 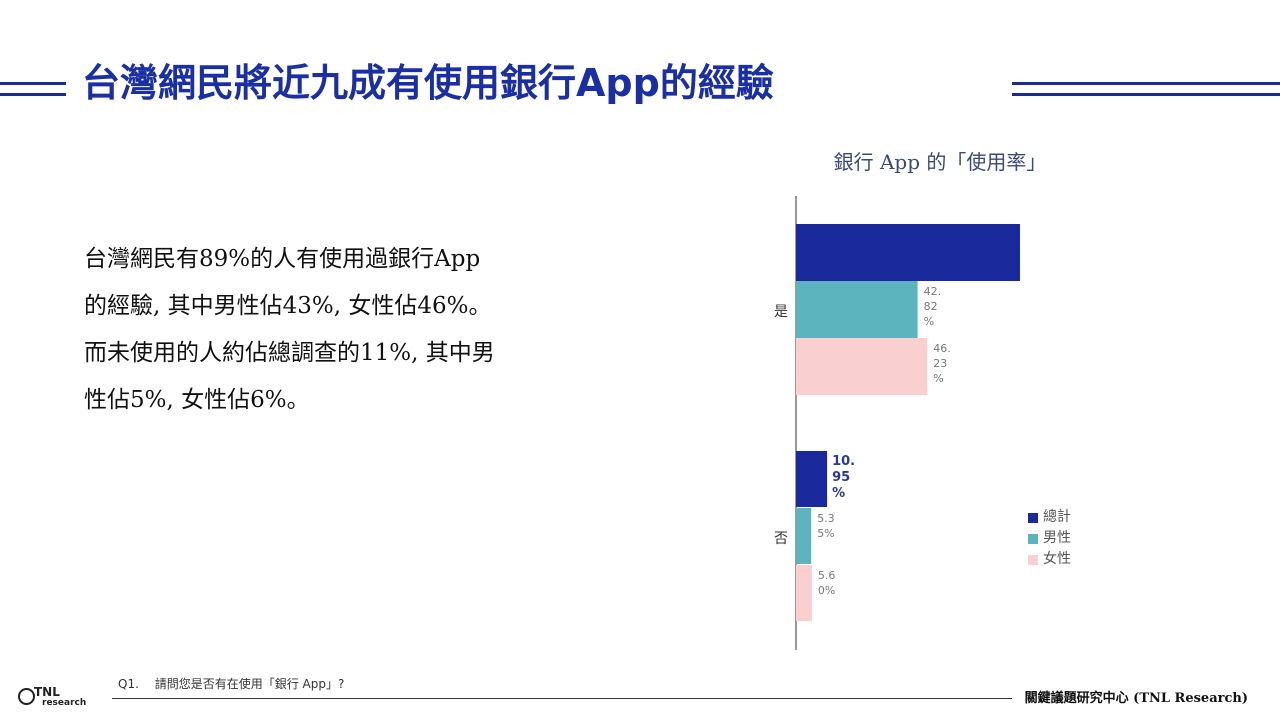 I want to click on data-label-yes-male: 42. 82%, so click(x=933, y=306).